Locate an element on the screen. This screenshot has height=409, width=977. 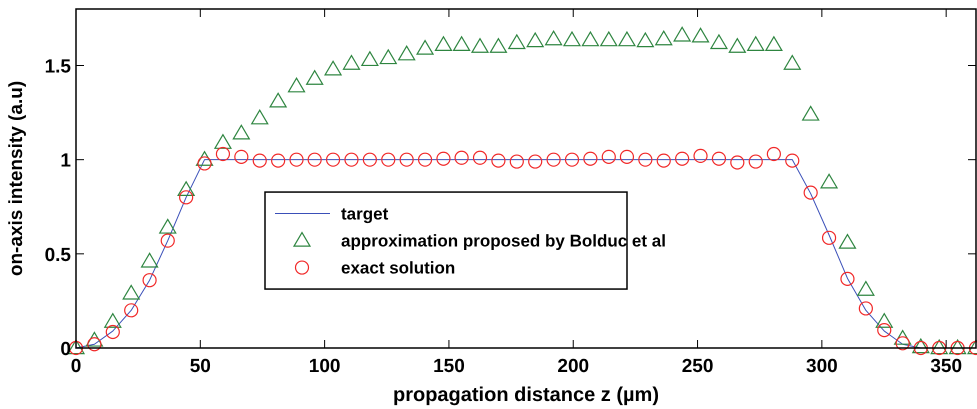
x-tick-label: 300 is located at coordinates (822, 366).